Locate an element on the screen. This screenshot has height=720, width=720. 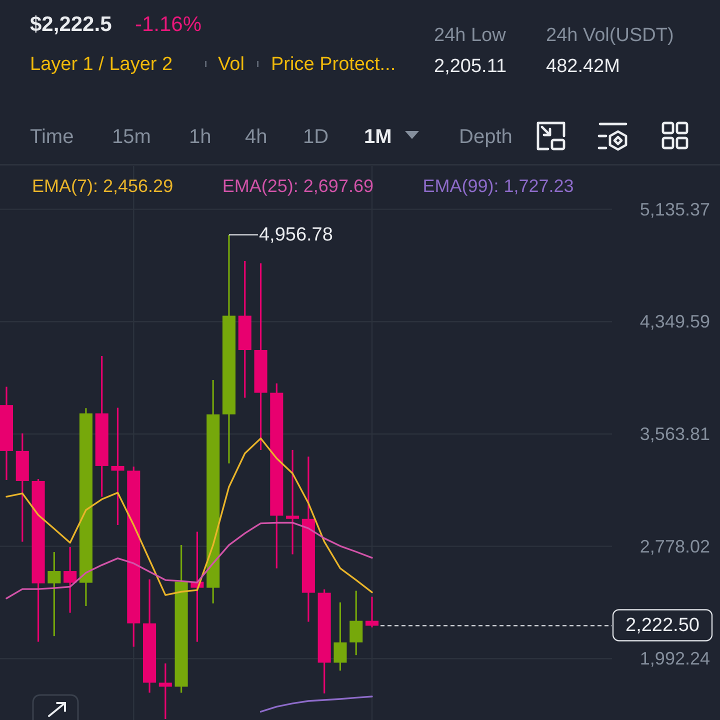
chart-title: $2,222.5 is located at coordinates (71, 24).